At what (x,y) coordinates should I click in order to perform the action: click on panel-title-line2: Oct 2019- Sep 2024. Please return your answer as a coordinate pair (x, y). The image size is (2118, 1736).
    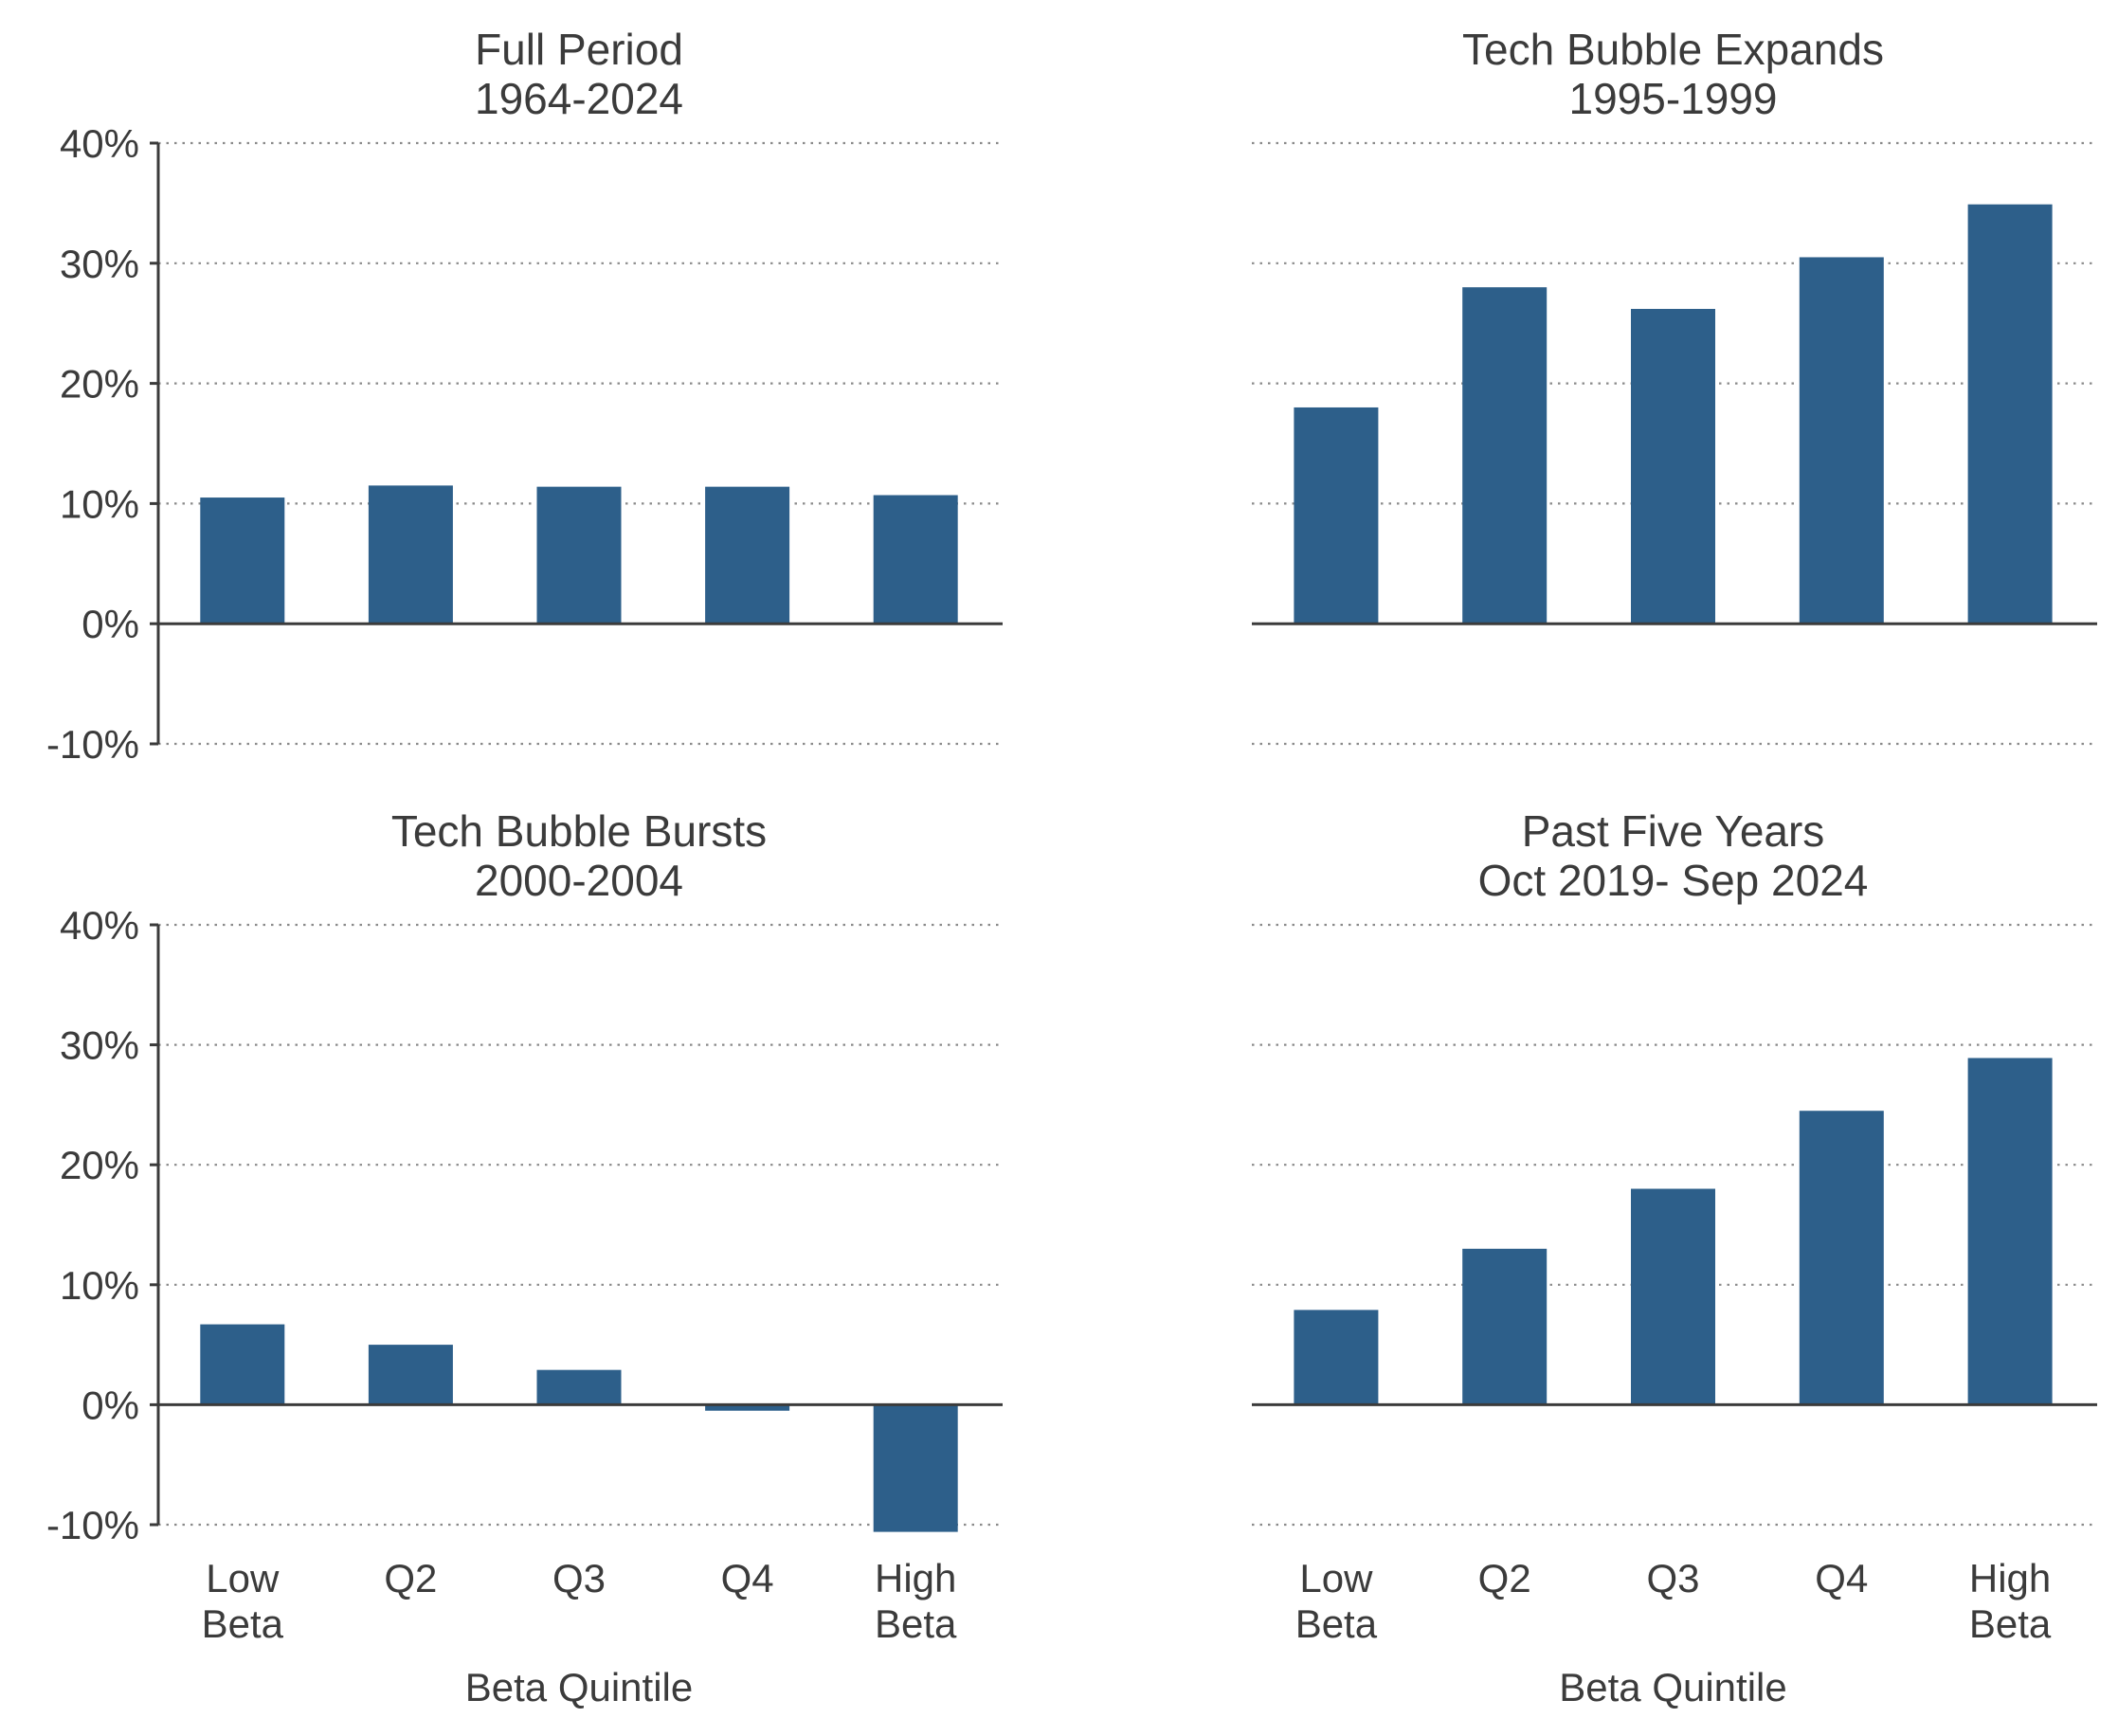
    Looking at the image, I should click on (1673, 880).